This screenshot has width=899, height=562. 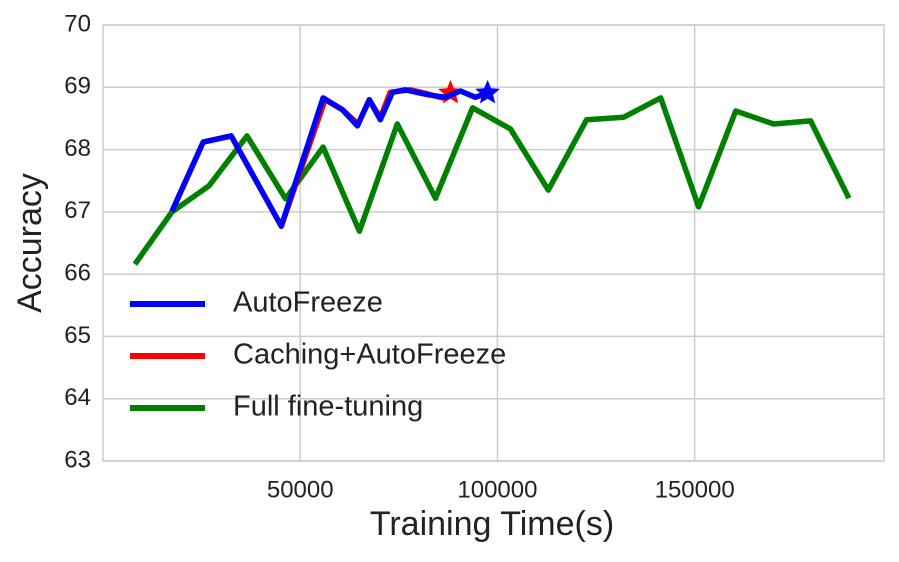 I want to click on y-tick-label: 68, so click(x=77, y=148).